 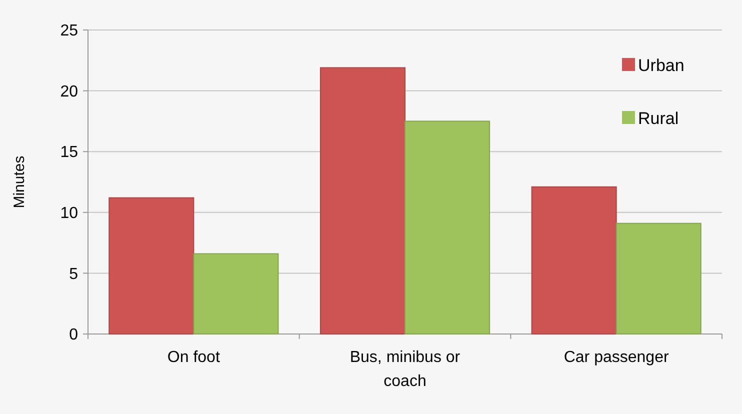 What do you see at coordinates (69, 213) in the screenshot?
I see `y-tick-label: 10` at bounding box center [69, 213].